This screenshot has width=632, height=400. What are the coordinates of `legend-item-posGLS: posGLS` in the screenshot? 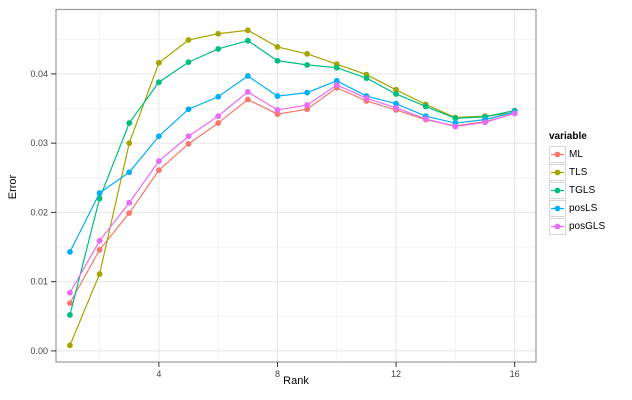 It's located at (577, 226).